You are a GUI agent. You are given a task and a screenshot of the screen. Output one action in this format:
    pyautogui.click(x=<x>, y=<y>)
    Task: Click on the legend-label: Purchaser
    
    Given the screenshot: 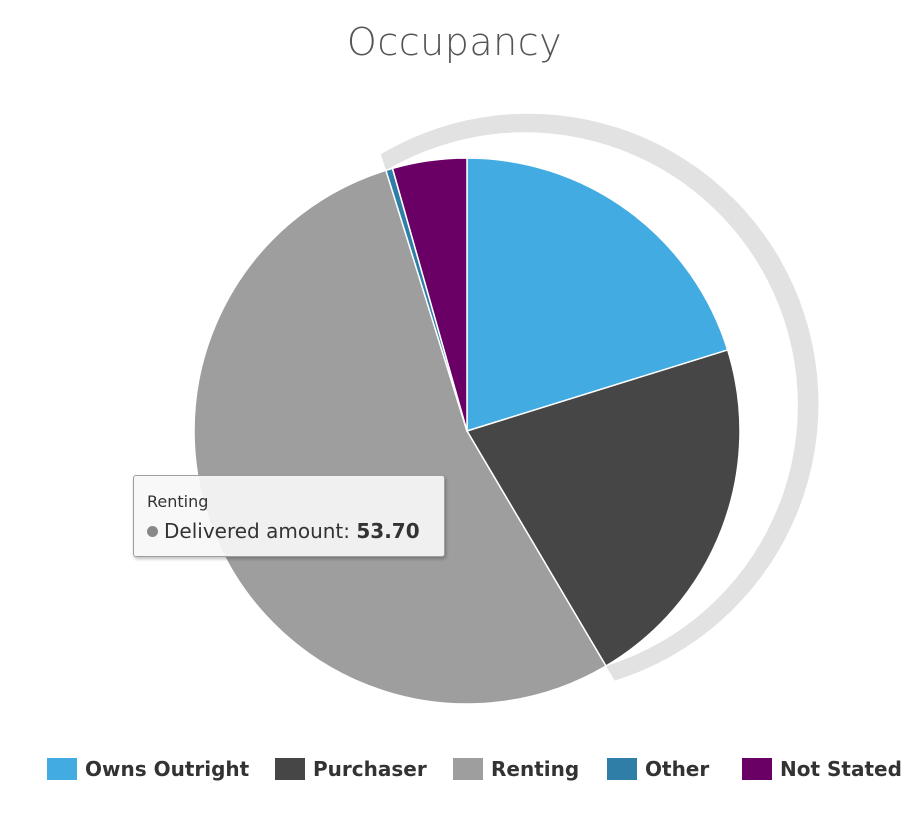 What is the action you would take?
    pyautogui.click(x=370, y=769)
    